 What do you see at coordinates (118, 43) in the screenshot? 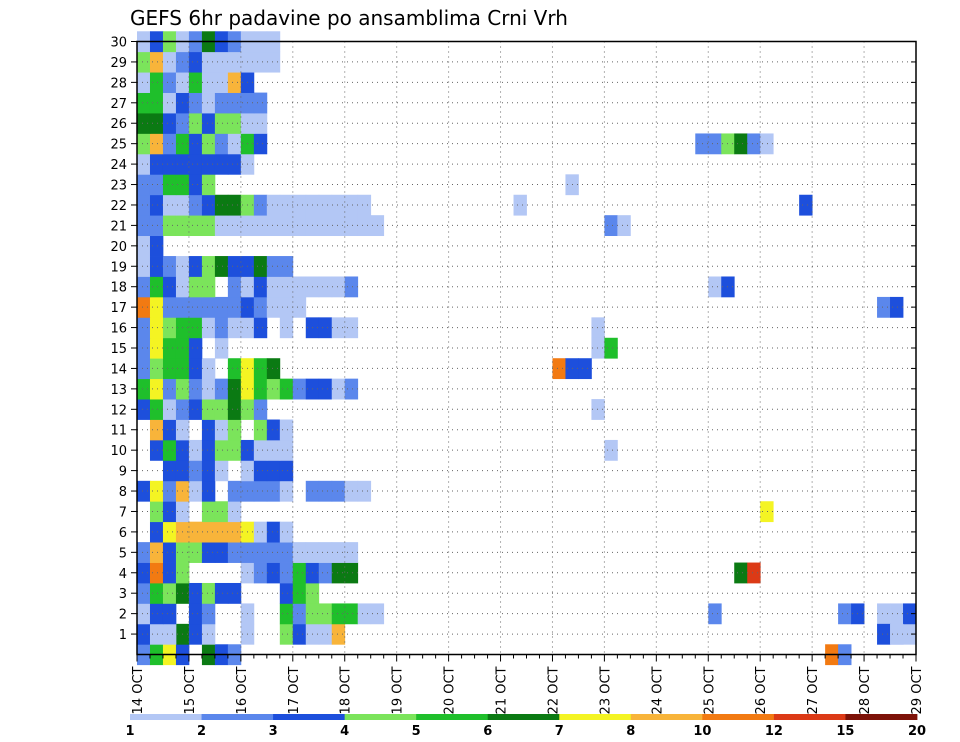
I see `y-tick-label: 30` at bounding box center [118, 43].